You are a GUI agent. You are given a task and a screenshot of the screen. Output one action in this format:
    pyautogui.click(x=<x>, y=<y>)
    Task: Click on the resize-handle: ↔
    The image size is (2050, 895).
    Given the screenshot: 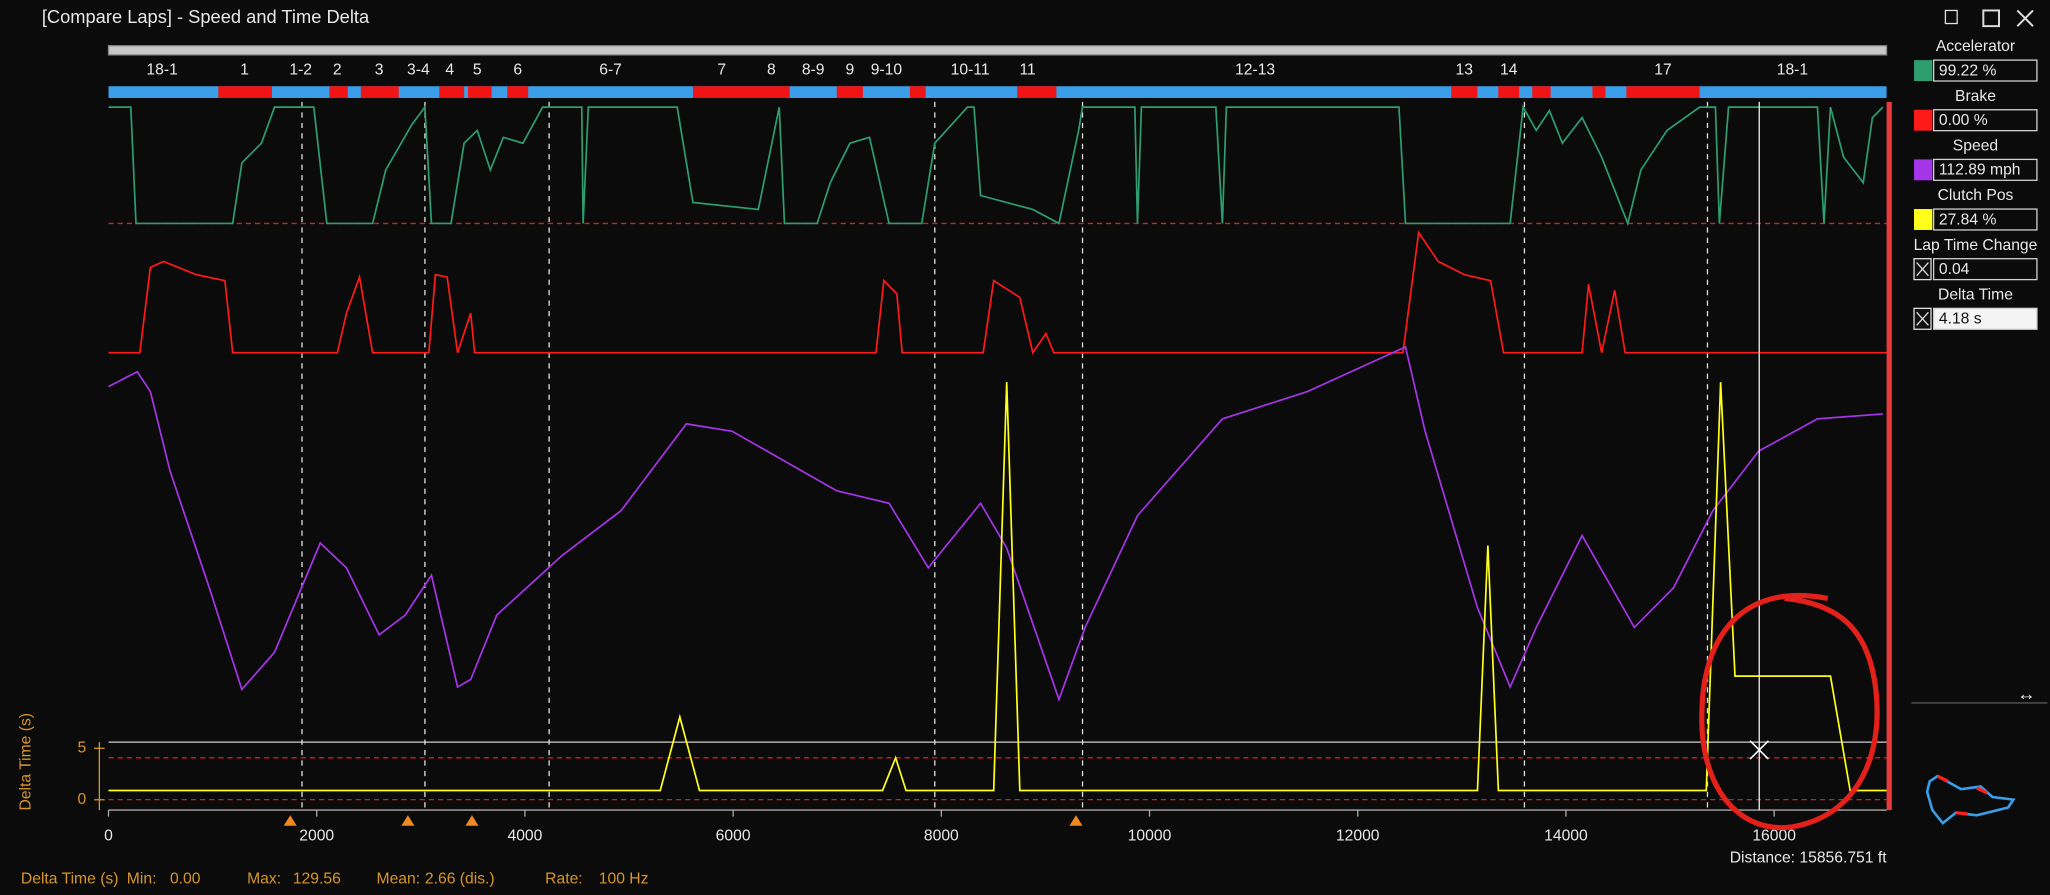 What is the action you would take?
    pyautogui.click(x=2026, y=693)
    